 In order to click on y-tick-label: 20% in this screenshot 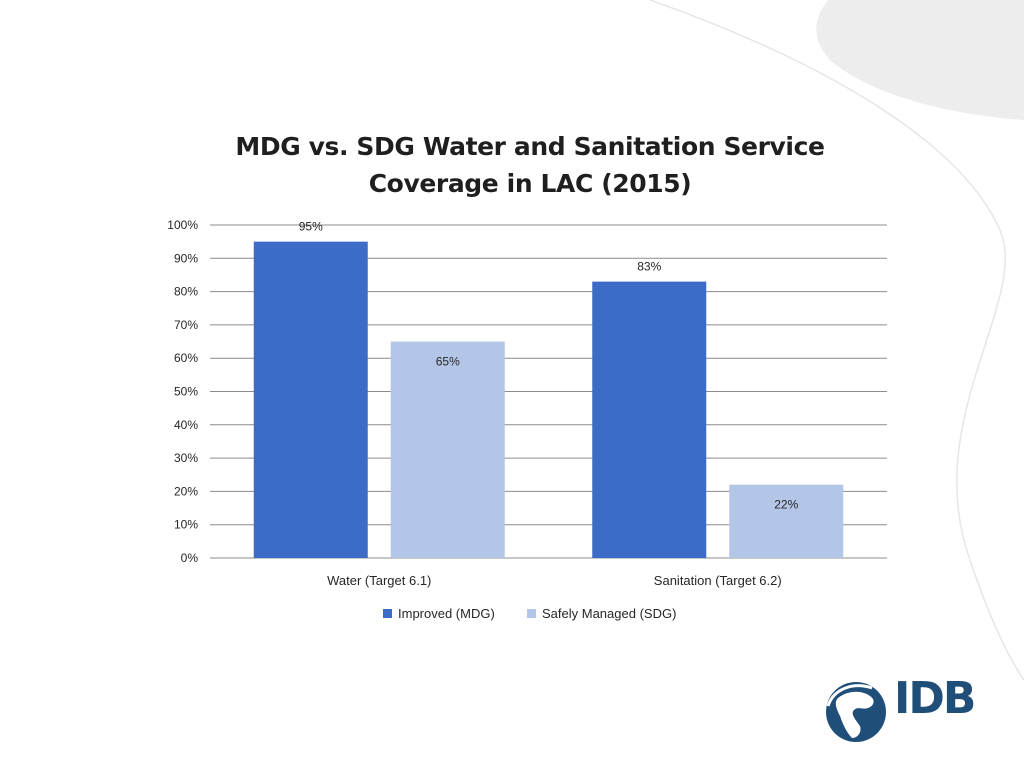, I will do `click(186, 491)`.